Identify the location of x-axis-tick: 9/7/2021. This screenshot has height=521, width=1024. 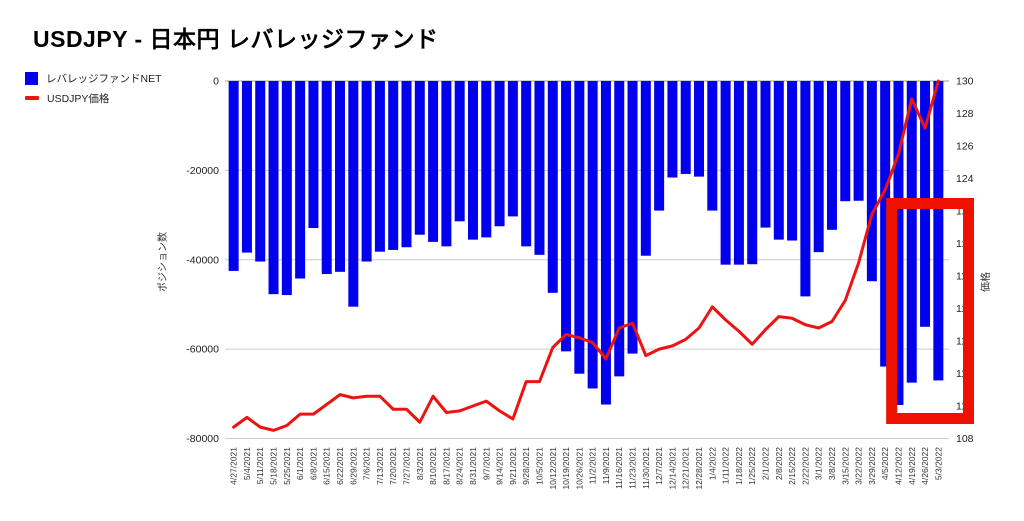
(486, 463).